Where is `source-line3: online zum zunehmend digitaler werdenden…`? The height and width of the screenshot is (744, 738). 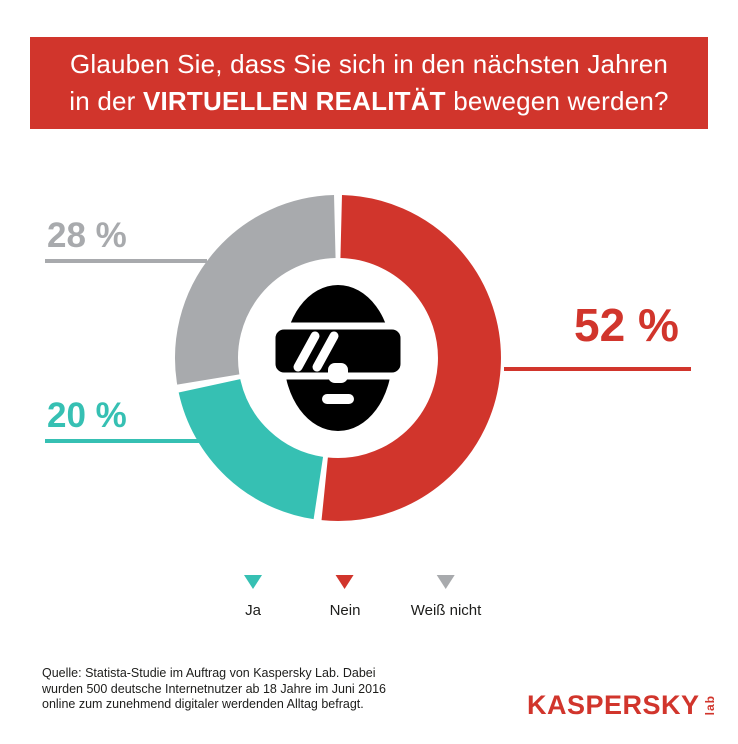
source-line3: online zum zunehmend digitaler werdenden… is located at coordinates (203, 704).